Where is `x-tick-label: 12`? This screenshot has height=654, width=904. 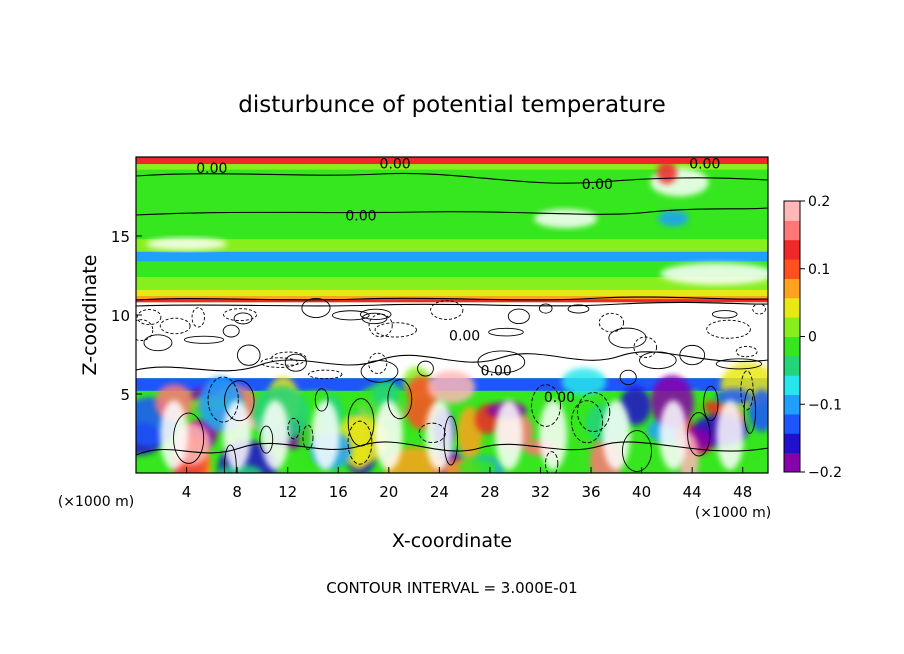 x-tick-label: 12 is located at coordinates (287, 492).